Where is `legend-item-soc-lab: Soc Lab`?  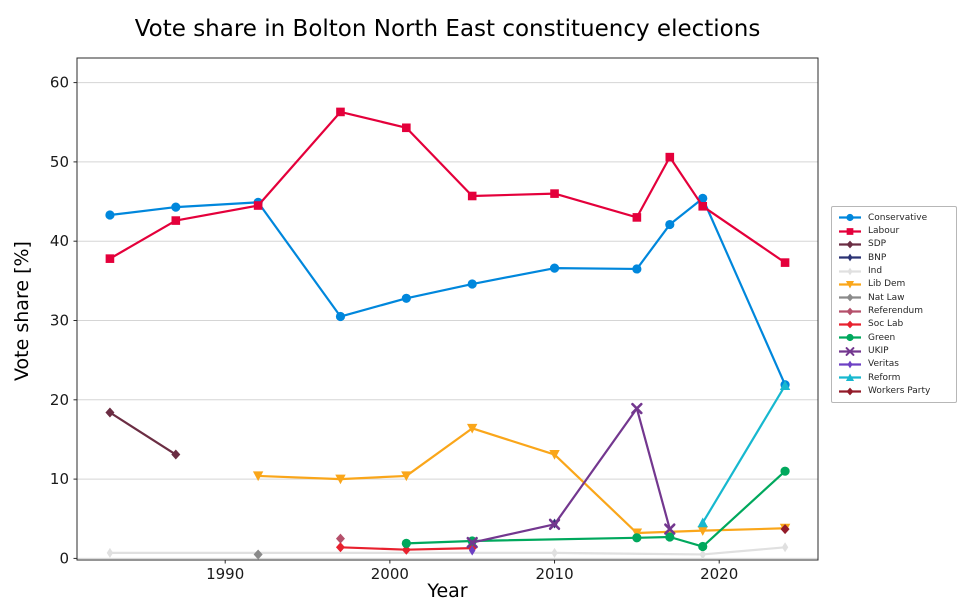
legend-item-soc-lab: Soc Lab is located at coordinates (894, 324).